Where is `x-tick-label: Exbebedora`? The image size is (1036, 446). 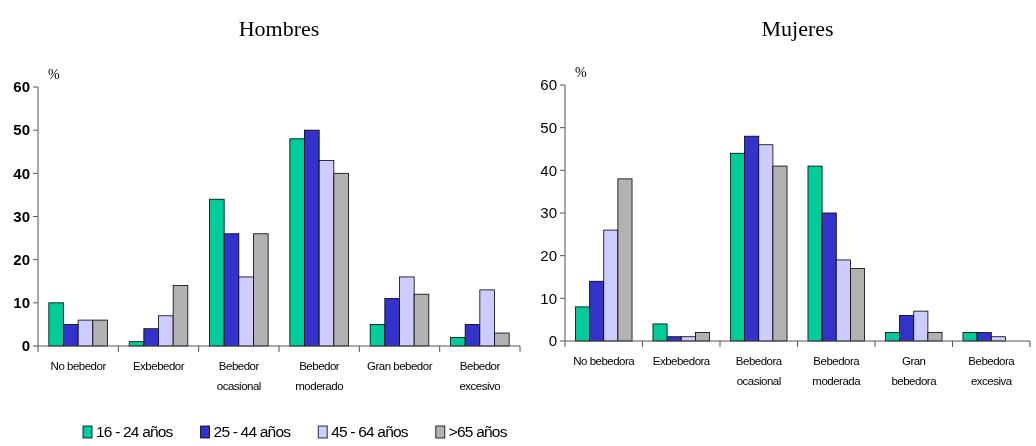
x-tick-label: Exbebedora is located at coordinates (681, 361).